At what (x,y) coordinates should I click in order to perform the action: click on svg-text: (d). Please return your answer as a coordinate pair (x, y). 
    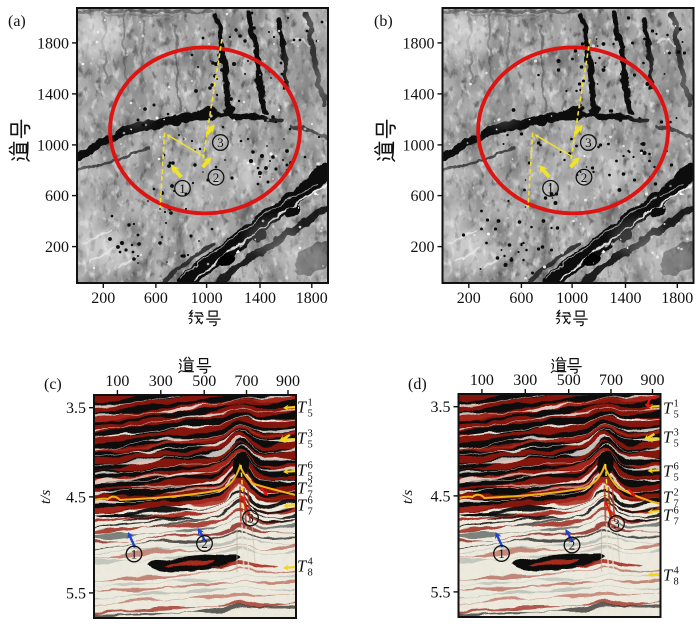
    Looking at the image, I should click on (417, 384).